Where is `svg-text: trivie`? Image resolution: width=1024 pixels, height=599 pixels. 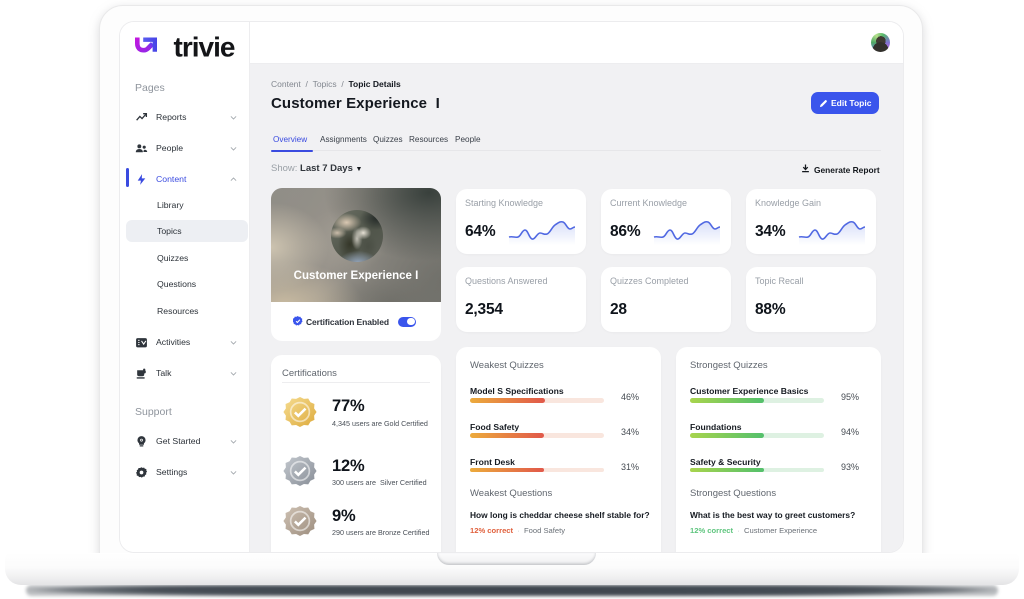 svg-text: trivie is located at coordinates (204, 47).